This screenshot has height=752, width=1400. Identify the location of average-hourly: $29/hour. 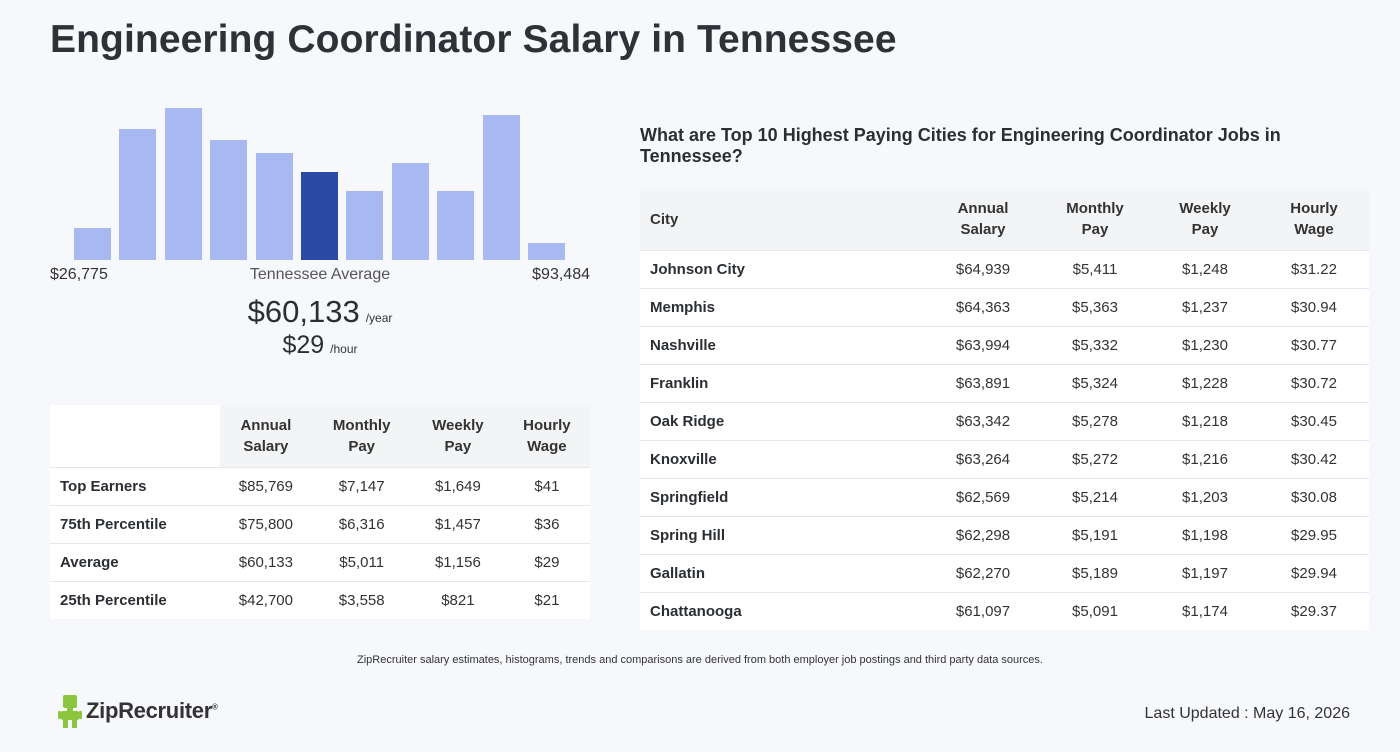
(320, 345).